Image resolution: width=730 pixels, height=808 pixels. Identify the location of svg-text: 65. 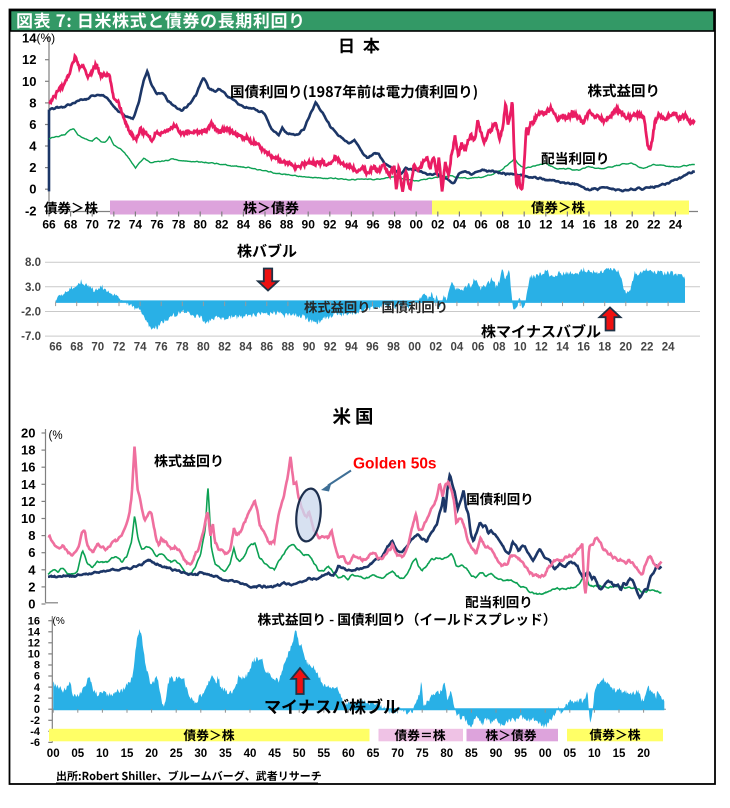
(373, 754).